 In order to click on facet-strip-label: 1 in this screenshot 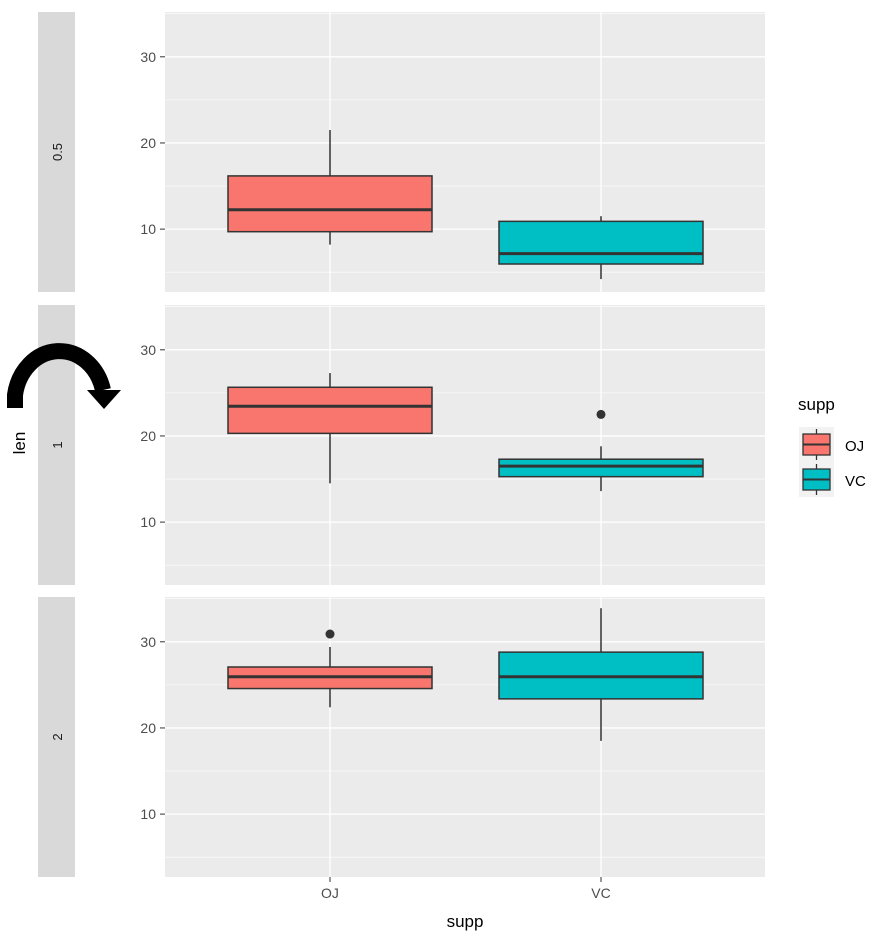, I will do `click(57, 444)`.